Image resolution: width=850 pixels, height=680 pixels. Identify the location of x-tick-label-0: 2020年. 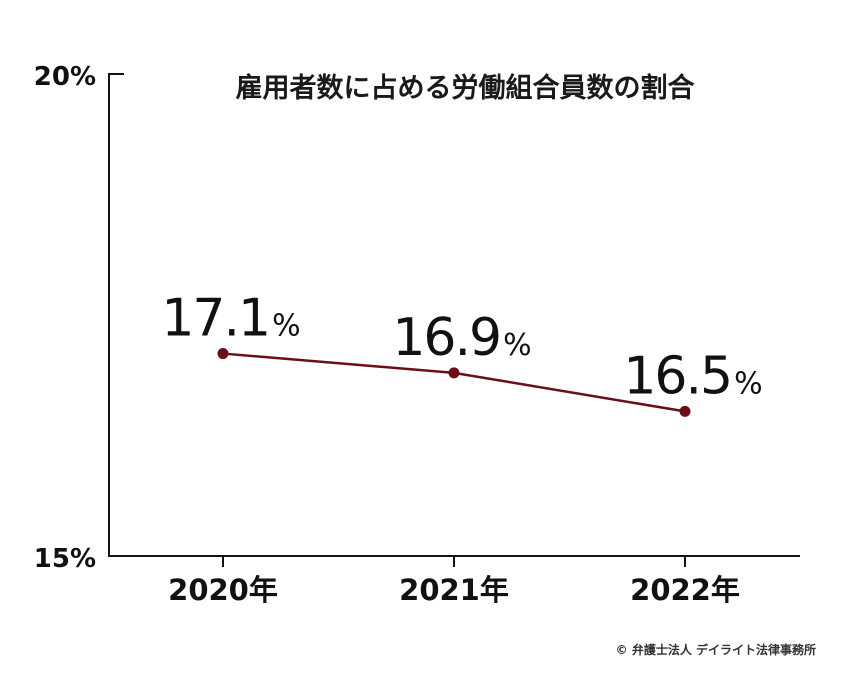
(223, 590).